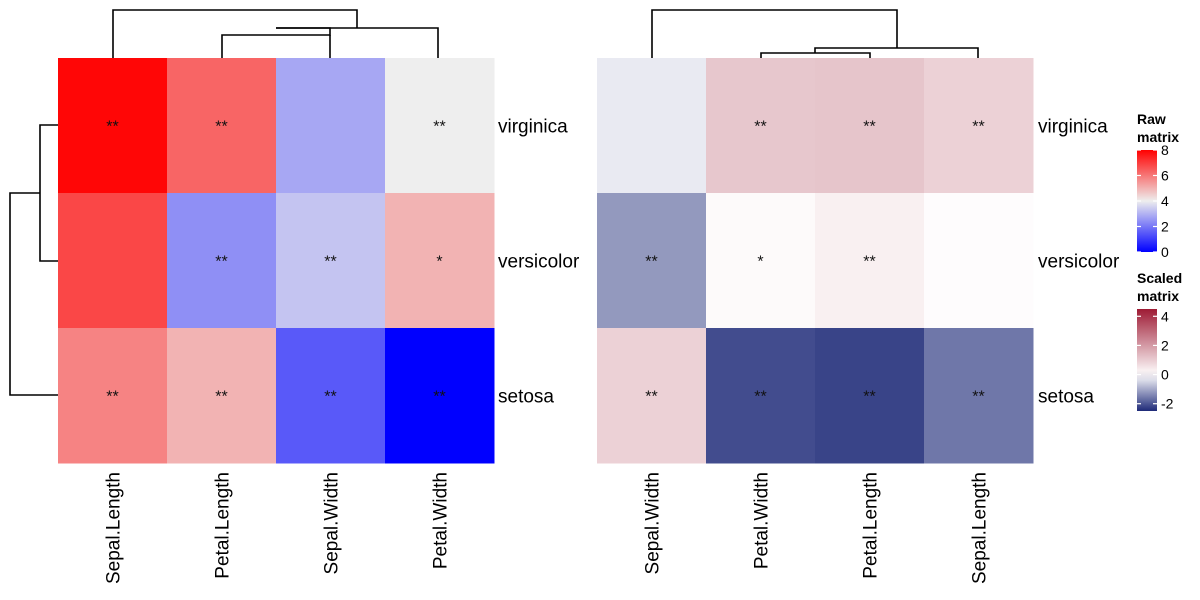 Image resolution: width=1200 pixels, height=600 pixels. What do you see at coordinates (1147, 360) in the screenshot?
I see `scaled-legend-colorbar` at bounding box center [1147, 360].